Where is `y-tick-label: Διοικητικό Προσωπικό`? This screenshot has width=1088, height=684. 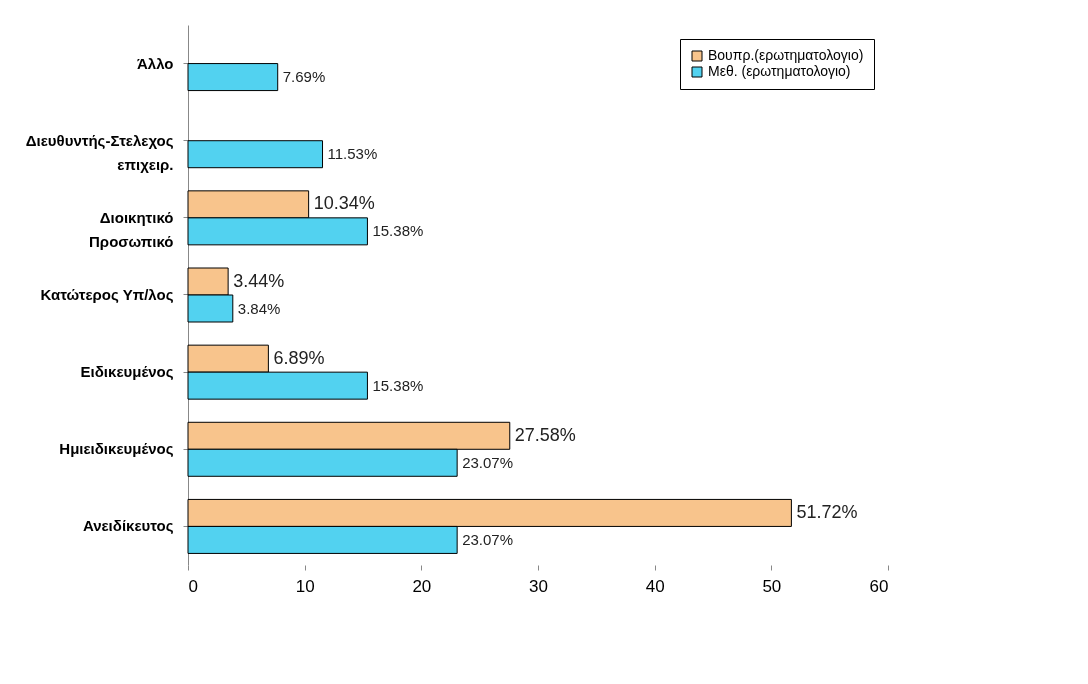 y-tick-label: Διοικητικό Προσωπικό is located at coordinates (131, 229).